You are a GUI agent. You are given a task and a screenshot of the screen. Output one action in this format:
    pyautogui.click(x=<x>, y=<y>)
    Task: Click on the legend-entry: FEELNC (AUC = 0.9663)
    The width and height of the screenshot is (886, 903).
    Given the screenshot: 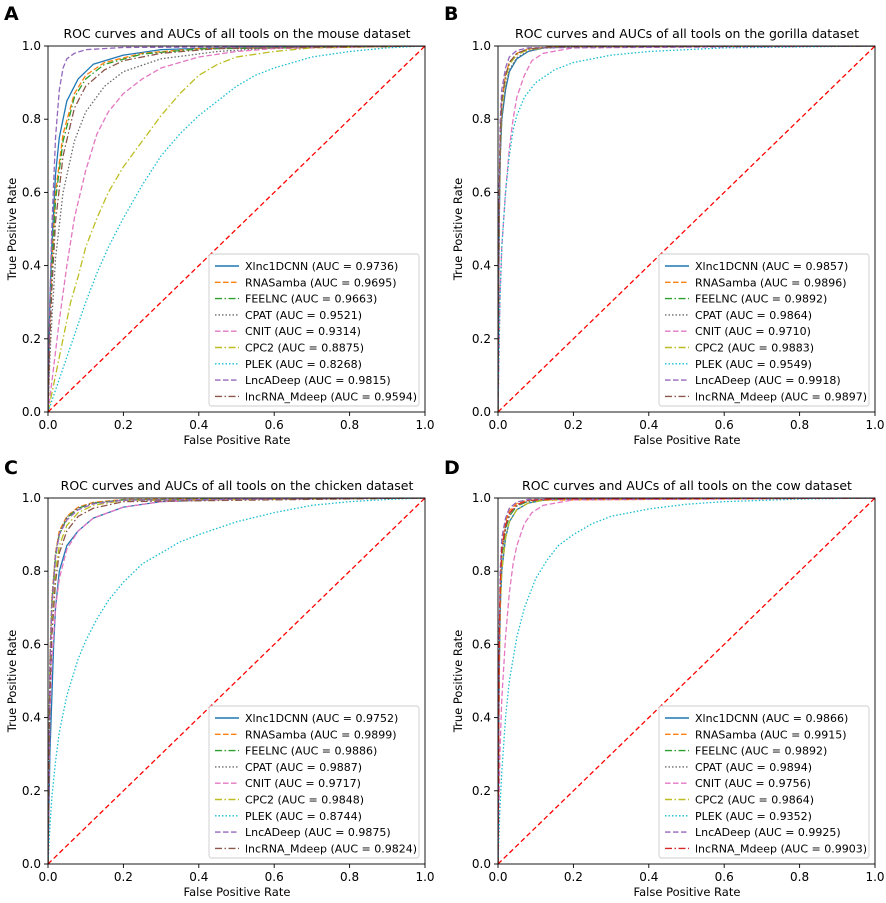 What is the action you would take?
    pyautogui.click(x=311, y=299)
    